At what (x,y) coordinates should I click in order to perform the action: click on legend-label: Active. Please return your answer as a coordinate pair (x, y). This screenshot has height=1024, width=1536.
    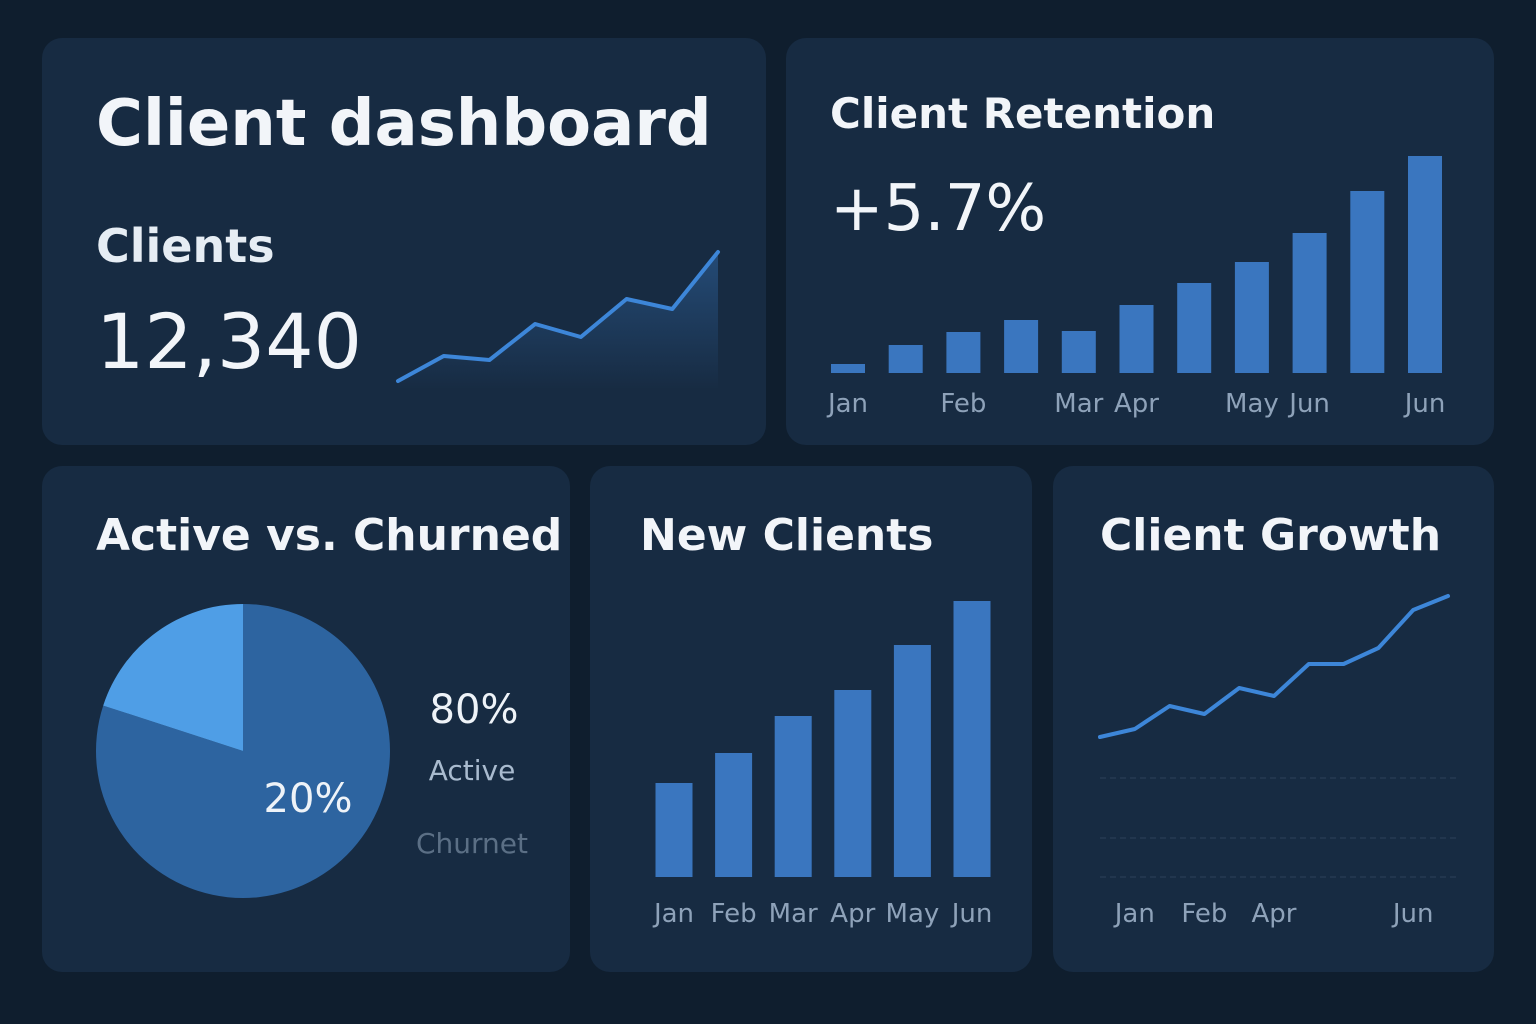
    Looking at the image, I should click on (472, 770).